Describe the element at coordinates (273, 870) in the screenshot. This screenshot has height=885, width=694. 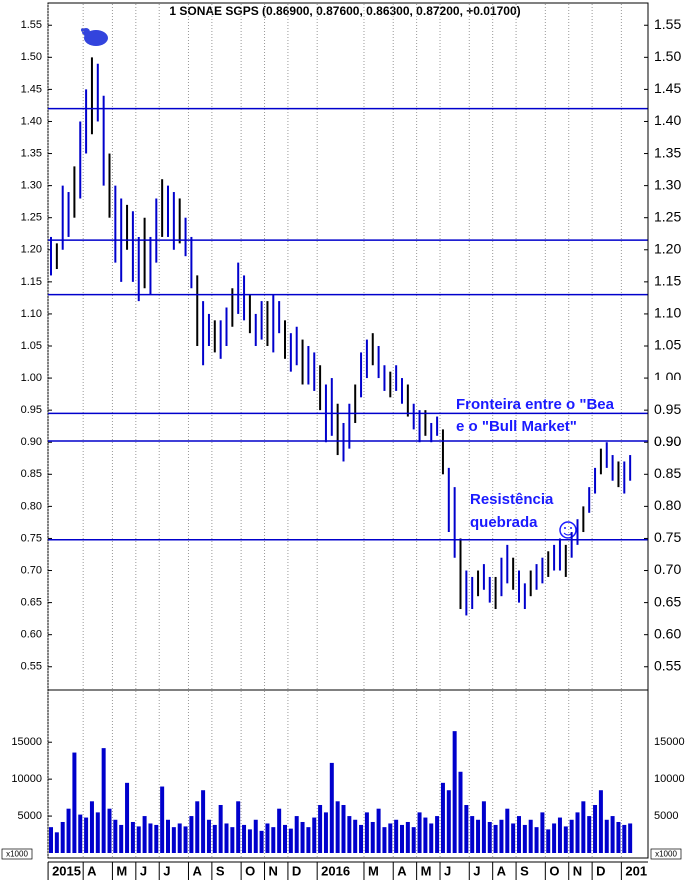
I see `x-tick-label: N` at that location.